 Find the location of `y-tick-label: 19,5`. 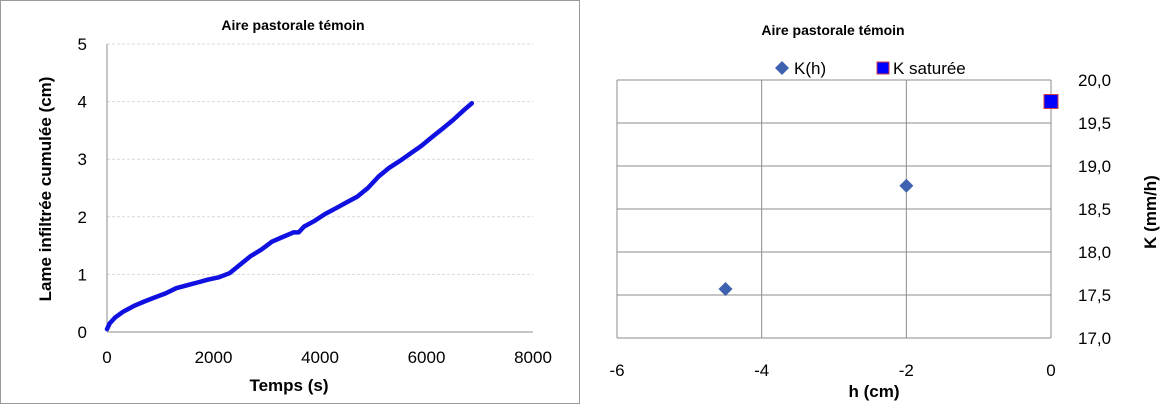

y-tick-label: 19,5 is located at coordinates (1094, 123).